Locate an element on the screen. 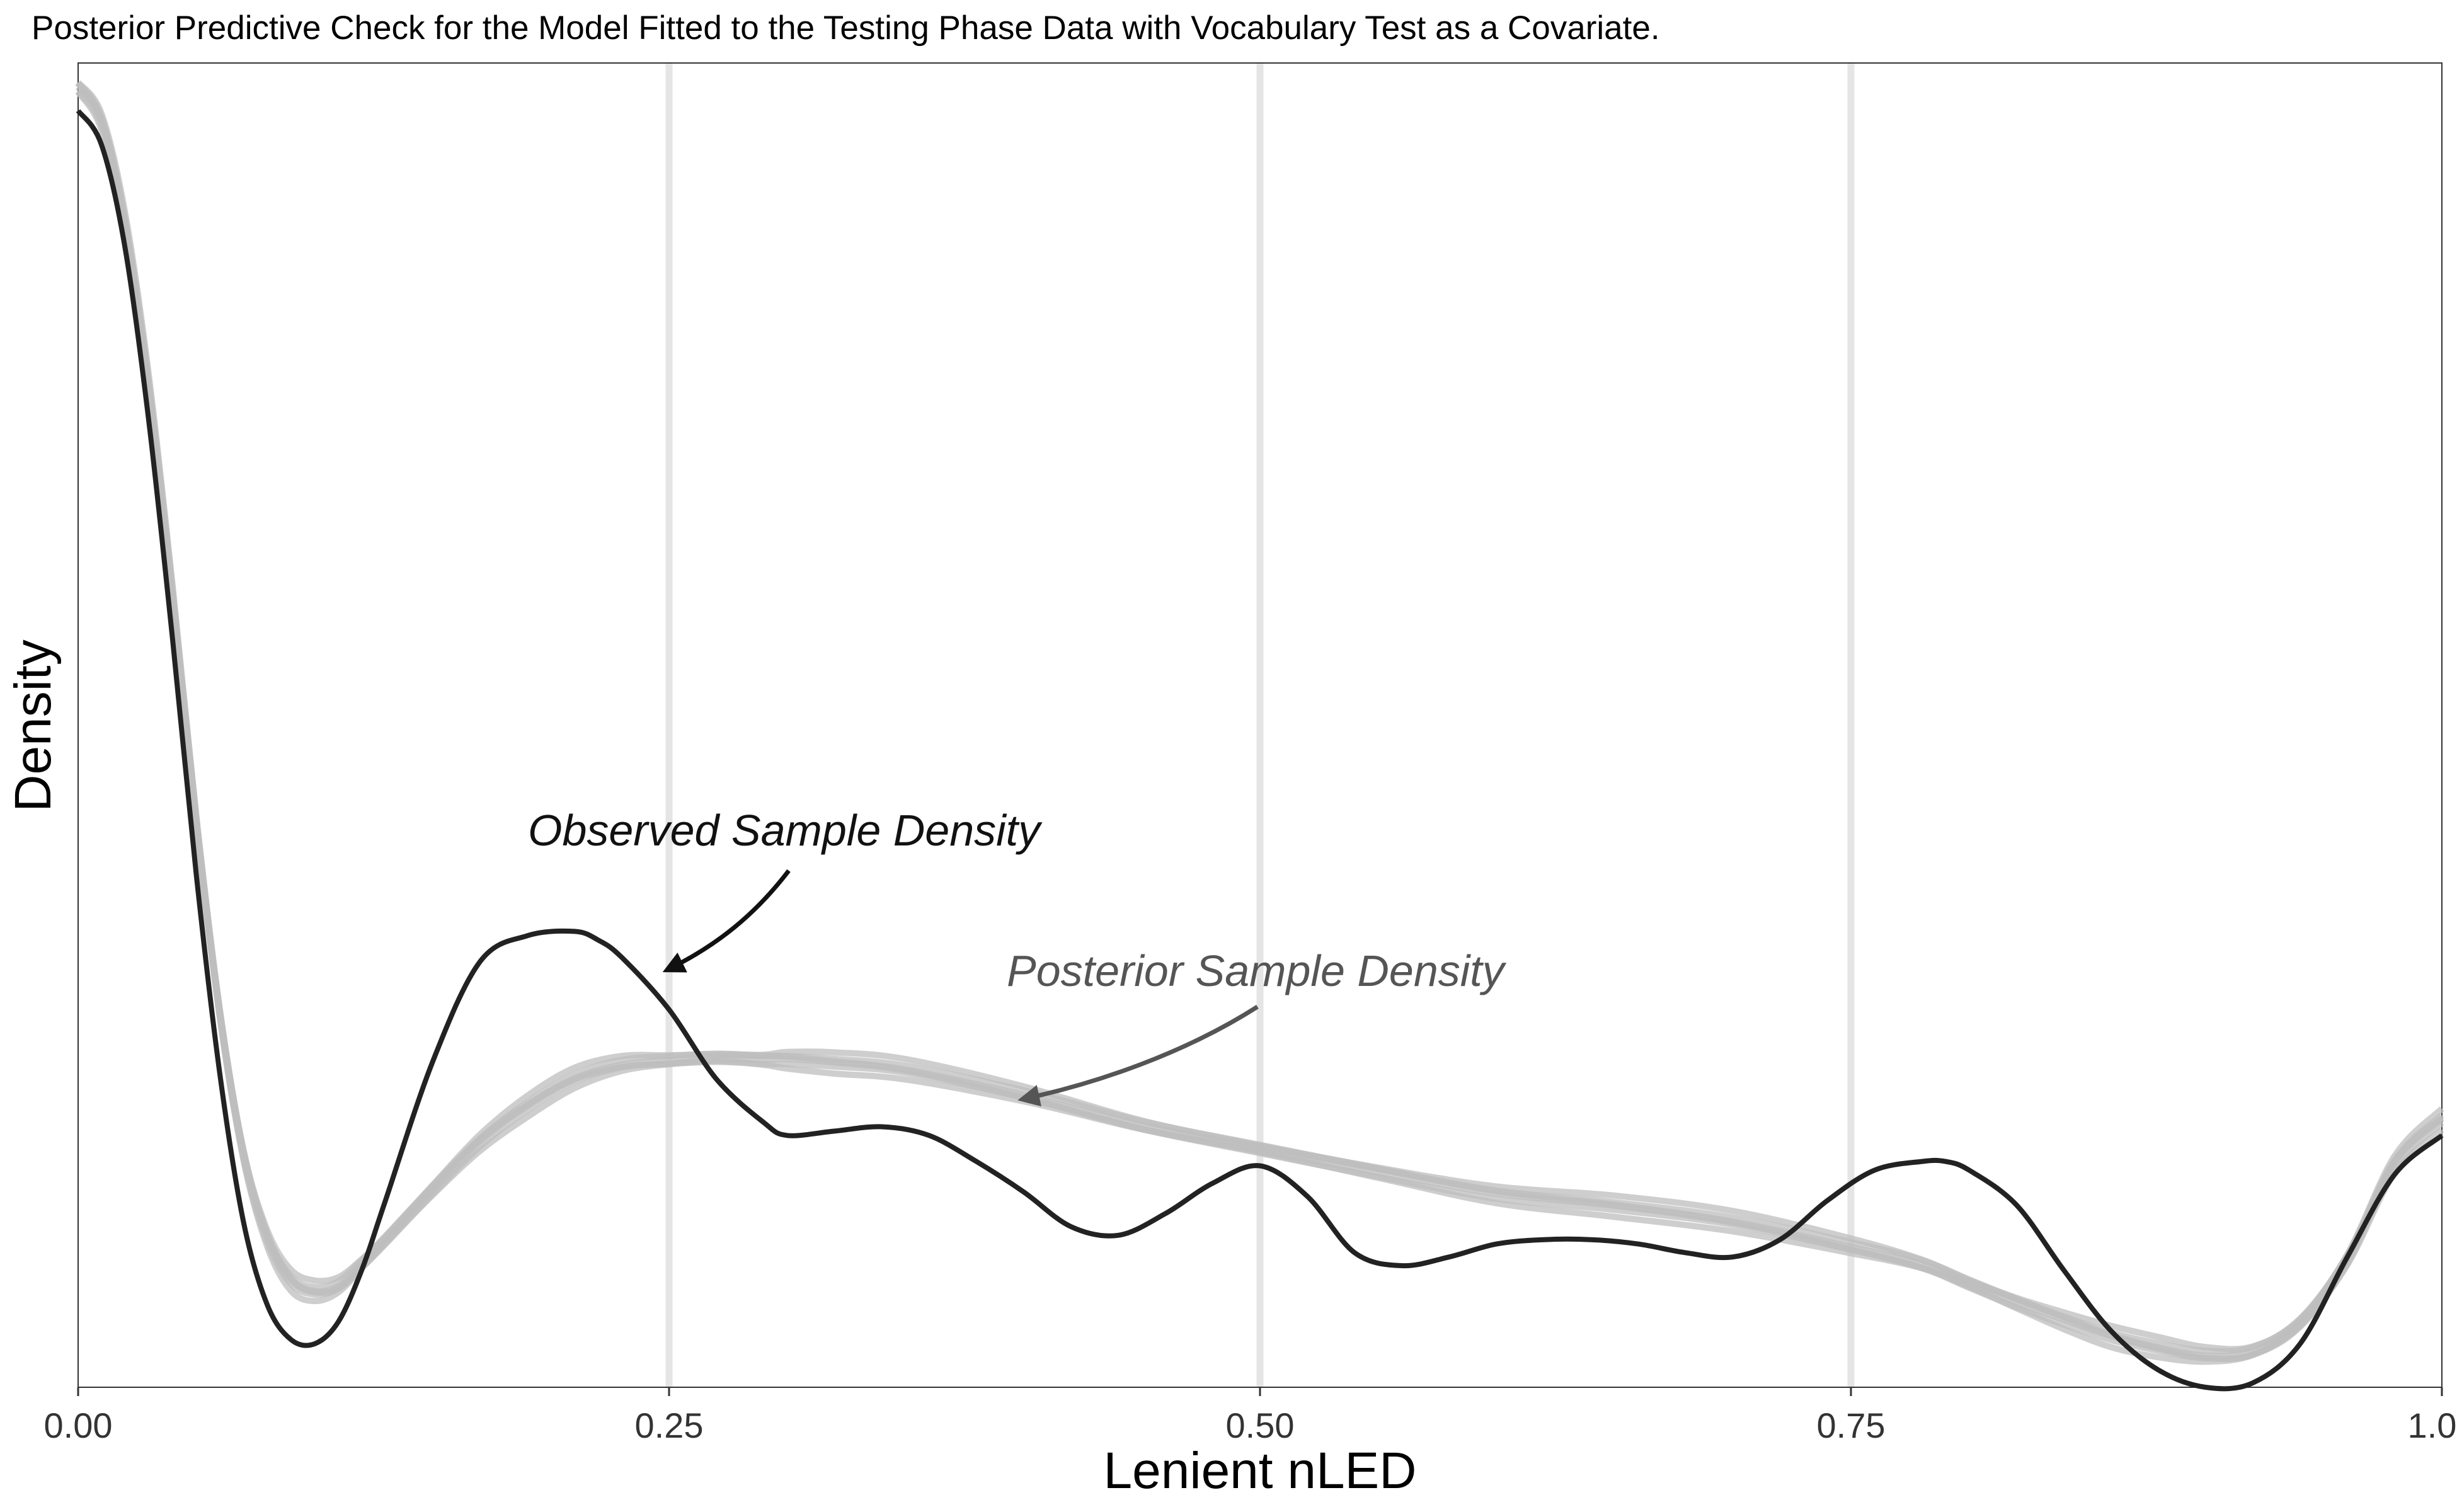 The image size is (2457, 1512). posterior-annotation-arrow is located at coordinates (1138, 1056).